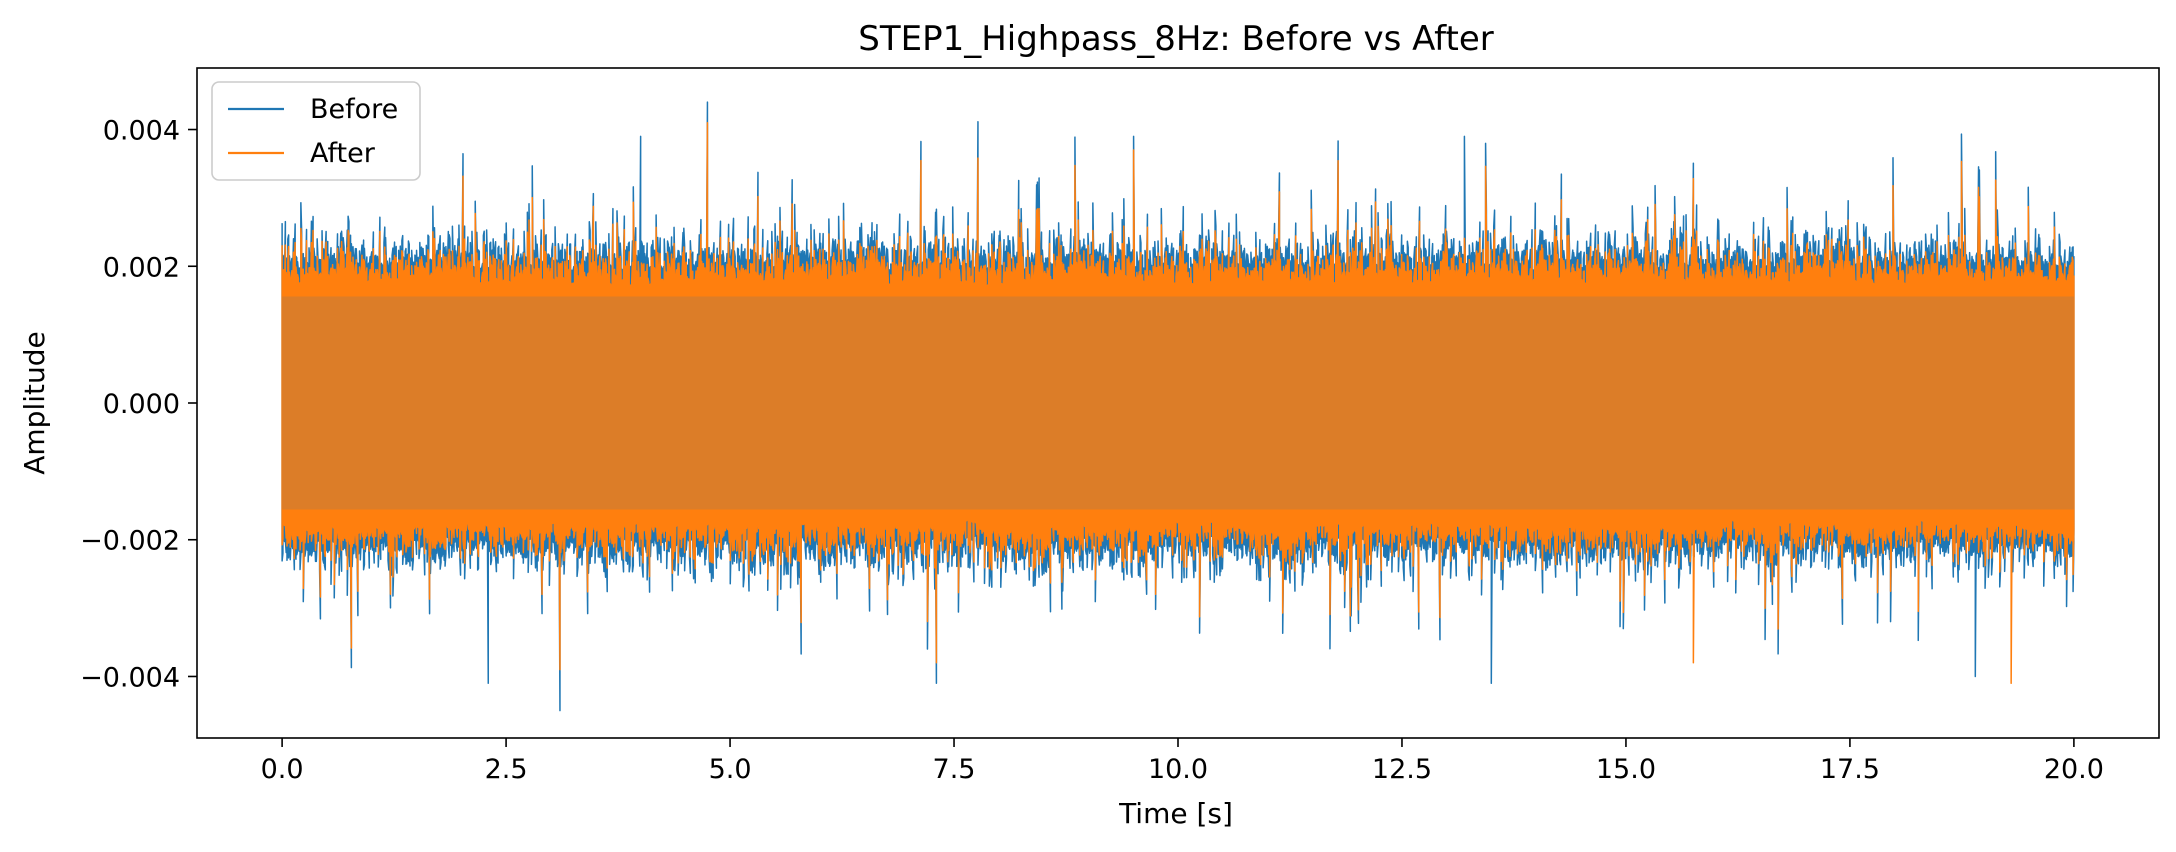 This screenshot has height=852, width=2176. Describe the element at coordinates (1178, 769) in the screenshot. I see `x-tick-label: 10.0` at that location.